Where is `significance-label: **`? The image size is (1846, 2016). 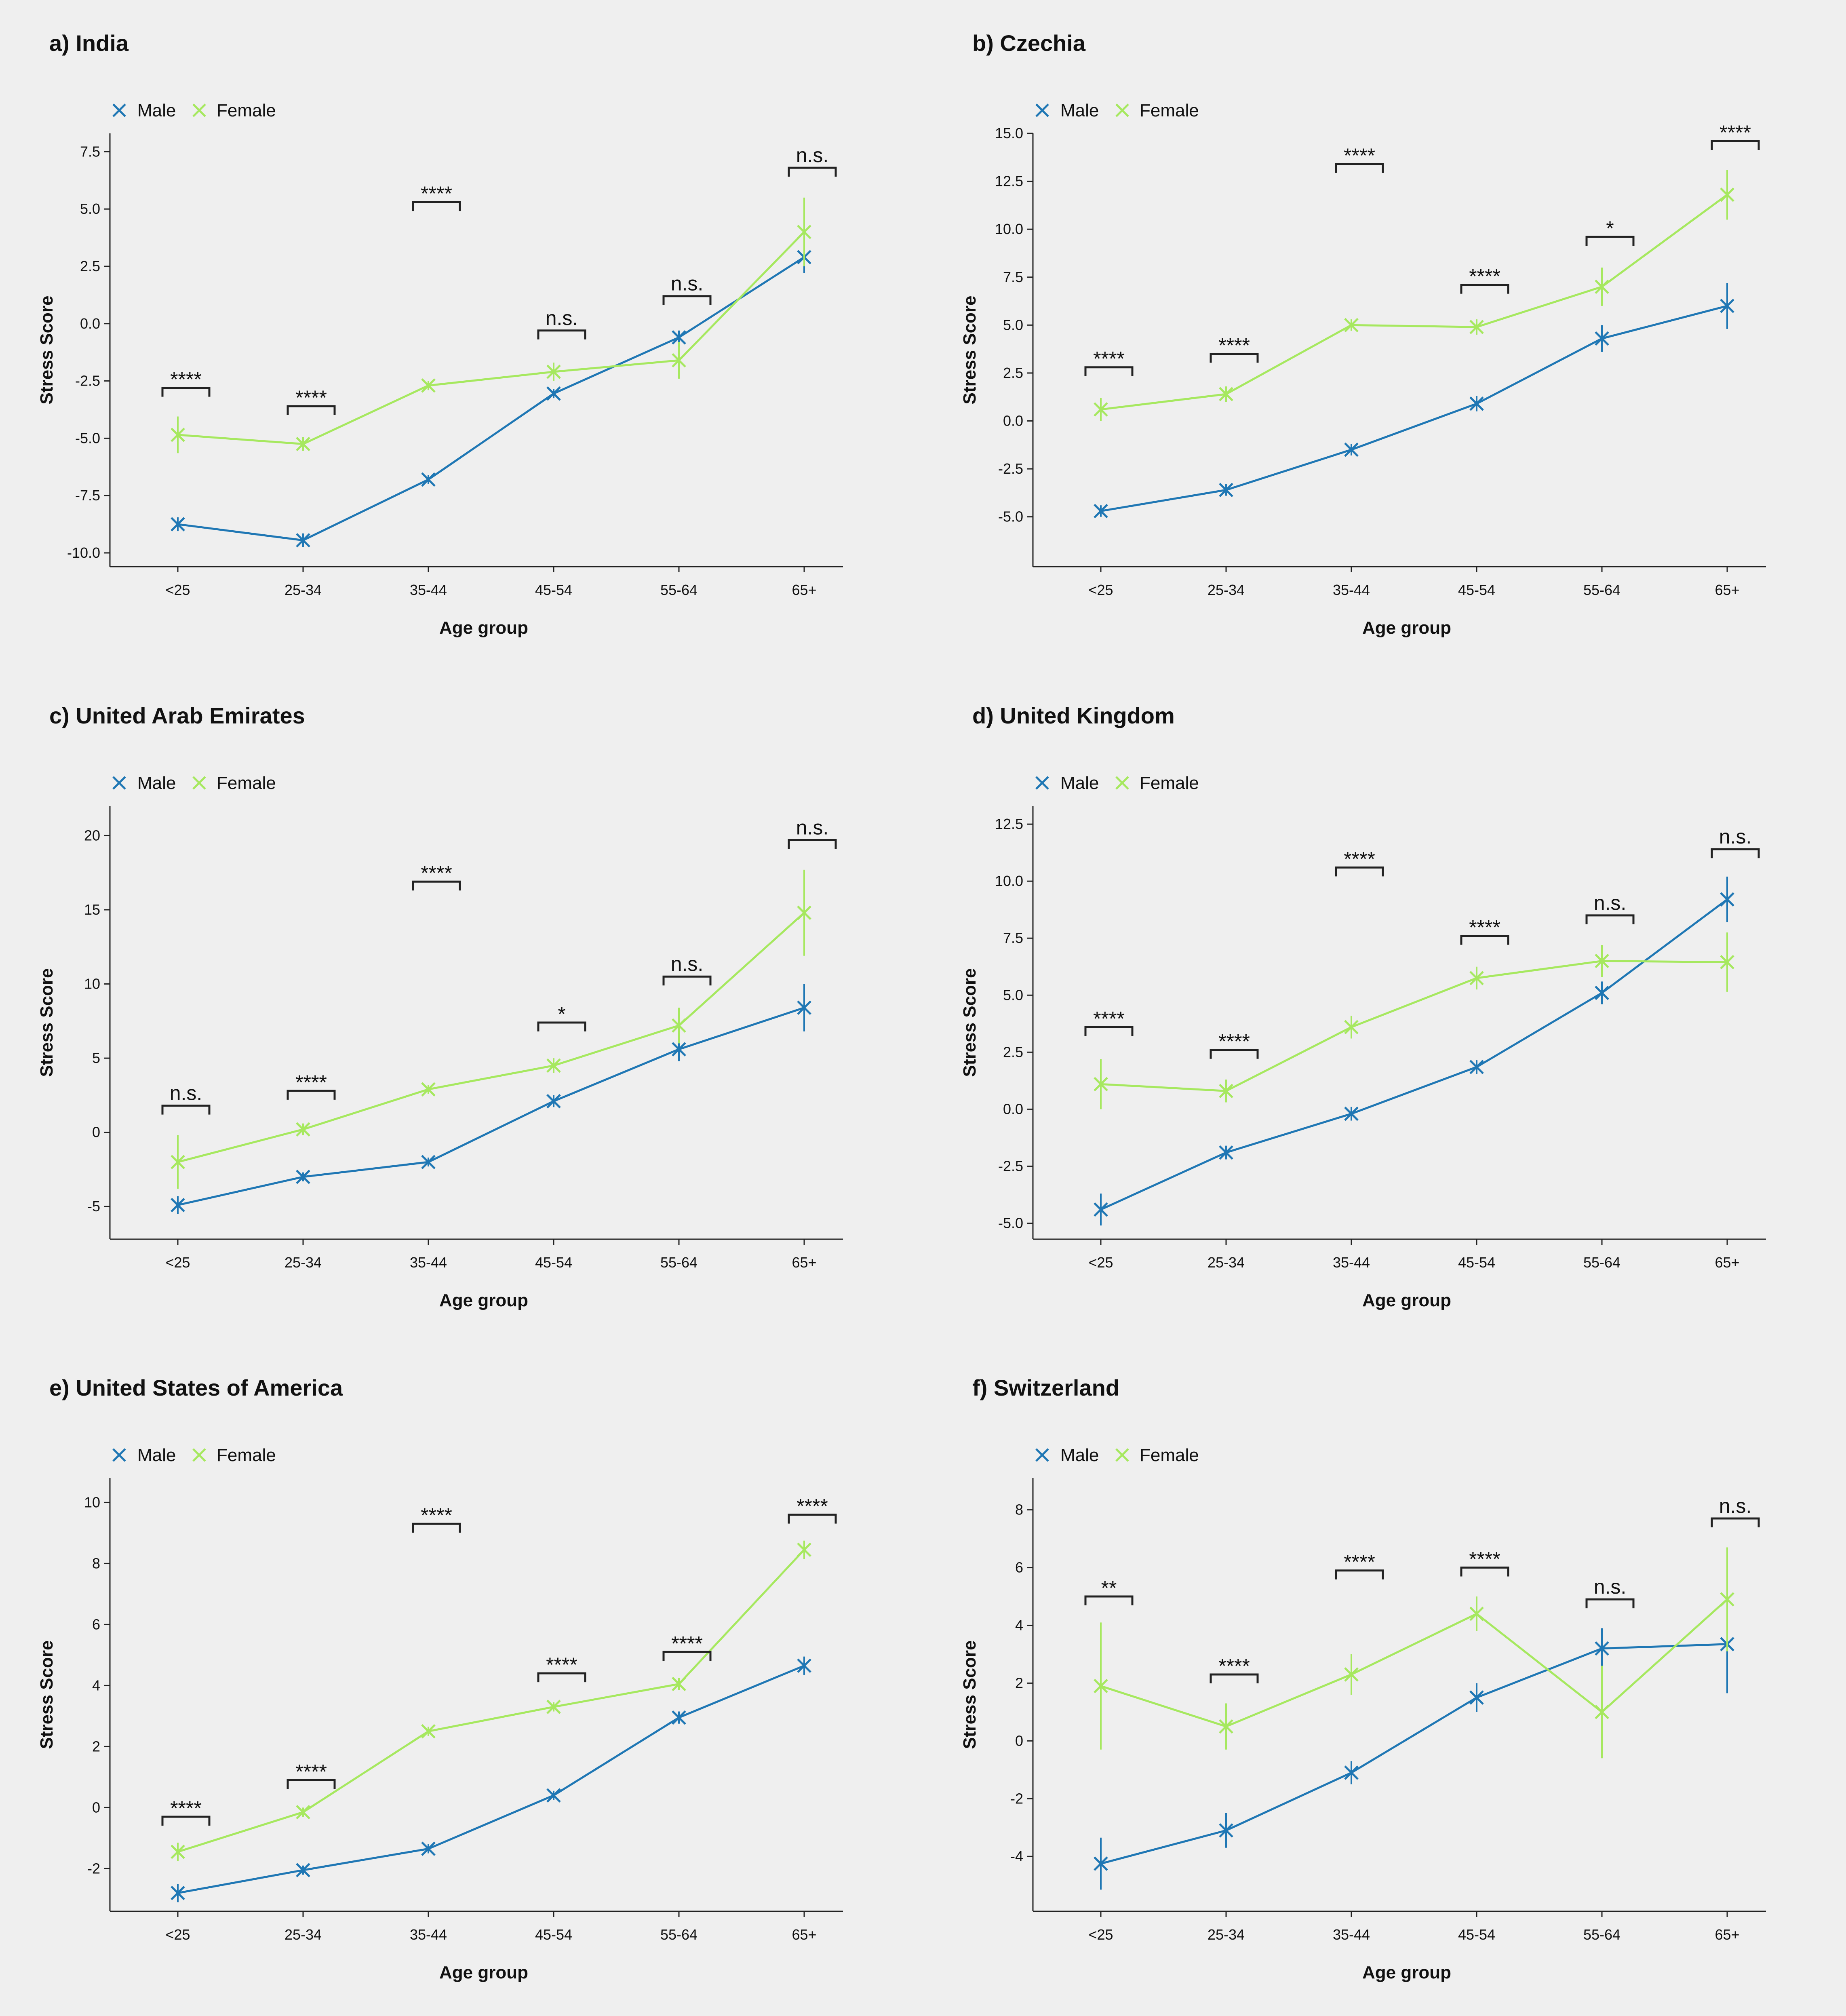
significance-label: ** is located at coordinates (1109, 1588).